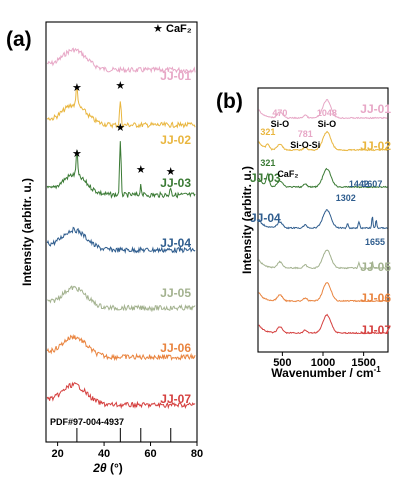  I want to click on xrd-x-tick-label: 20, so click(57, 454).